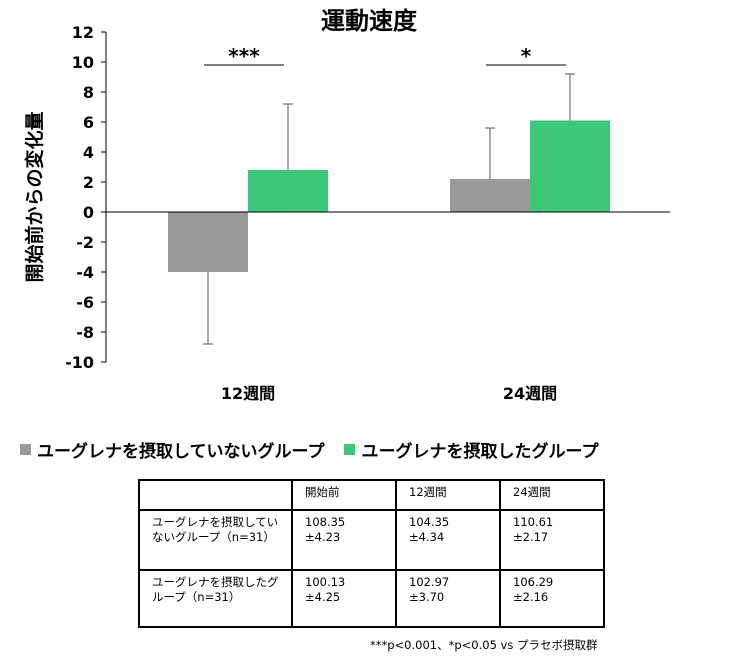 This screenshot has width=738, height=663. Describe the element at coordinates (448, 540) in the screenshot. I see `table-cell: 104.35 ±4.34` at that location.